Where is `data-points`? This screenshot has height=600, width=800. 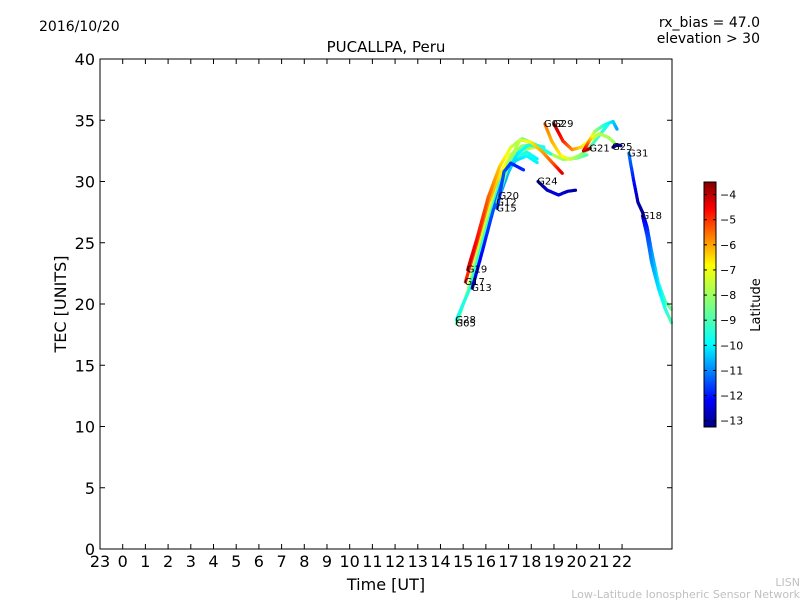
data-points is located at coordinates (564, 222).